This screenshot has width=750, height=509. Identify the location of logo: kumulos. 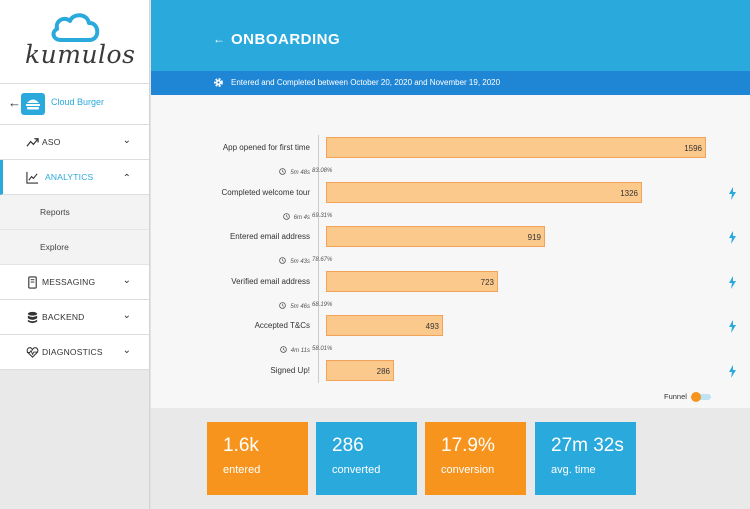
(74, 42).